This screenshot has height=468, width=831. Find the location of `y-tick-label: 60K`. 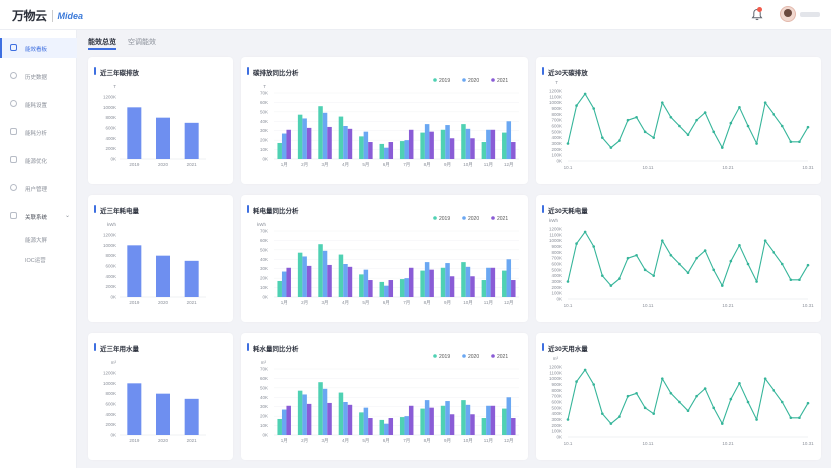

y-tick-label: 60K is located at coordinates (264, 102).